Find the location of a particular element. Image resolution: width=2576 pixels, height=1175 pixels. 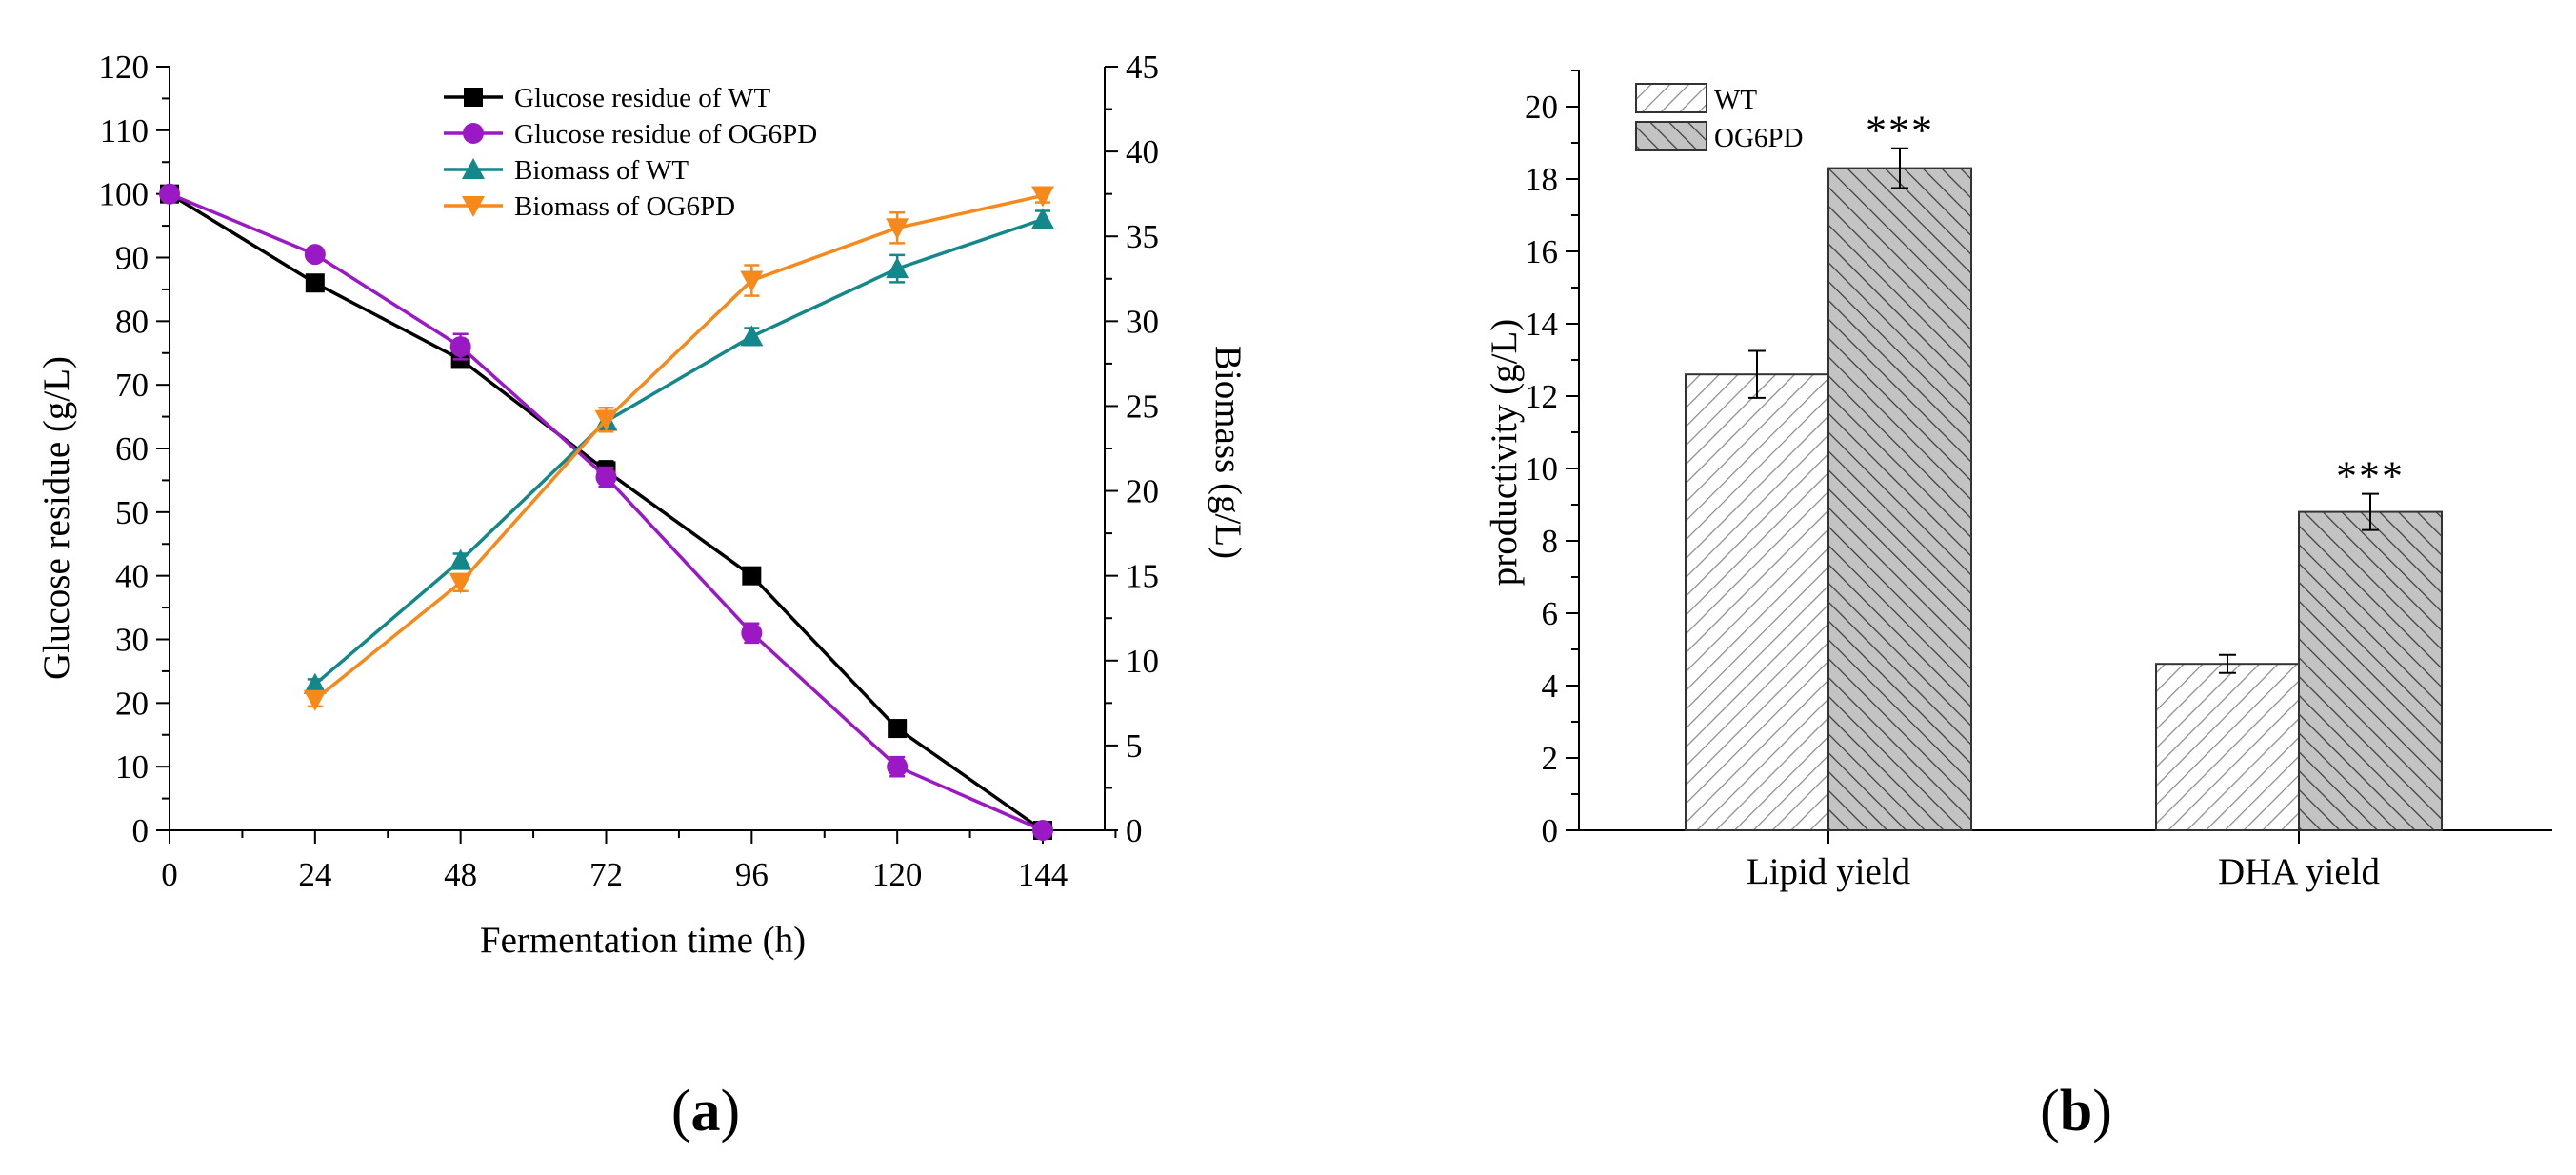

bar-group is located at coordinates (1757, 590).